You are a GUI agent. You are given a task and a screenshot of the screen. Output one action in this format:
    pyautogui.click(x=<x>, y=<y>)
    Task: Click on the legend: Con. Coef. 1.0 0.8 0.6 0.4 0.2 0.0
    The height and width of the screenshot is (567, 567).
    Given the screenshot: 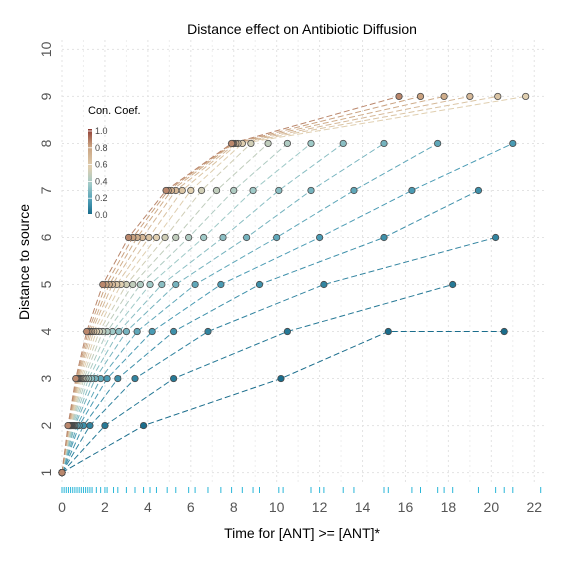 What is the action you would take?
    pyautogui.click(x=114, y=162)
    